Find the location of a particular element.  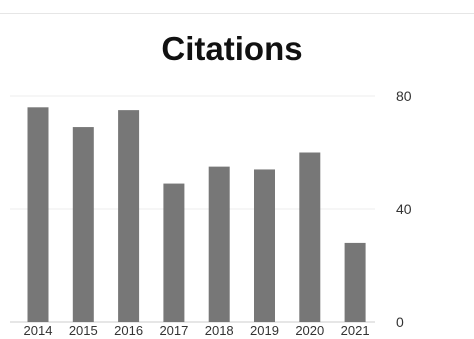

x-tick-label: 2016 is located at coordinates (128, 330).